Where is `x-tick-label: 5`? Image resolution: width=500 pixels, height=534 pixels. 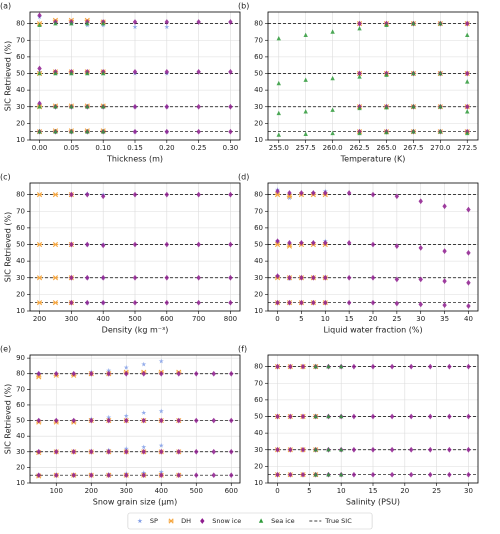 x-tick-label: 5 is located at coordinates (309, 491).